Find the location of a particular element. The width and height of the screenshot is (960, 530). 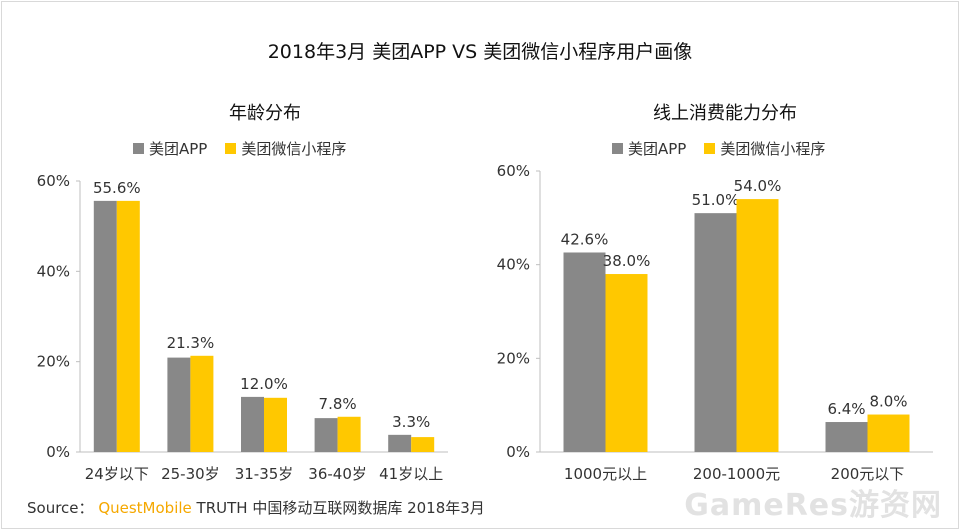

age-data-label: 12.0% is located at coordinates (264, 384).